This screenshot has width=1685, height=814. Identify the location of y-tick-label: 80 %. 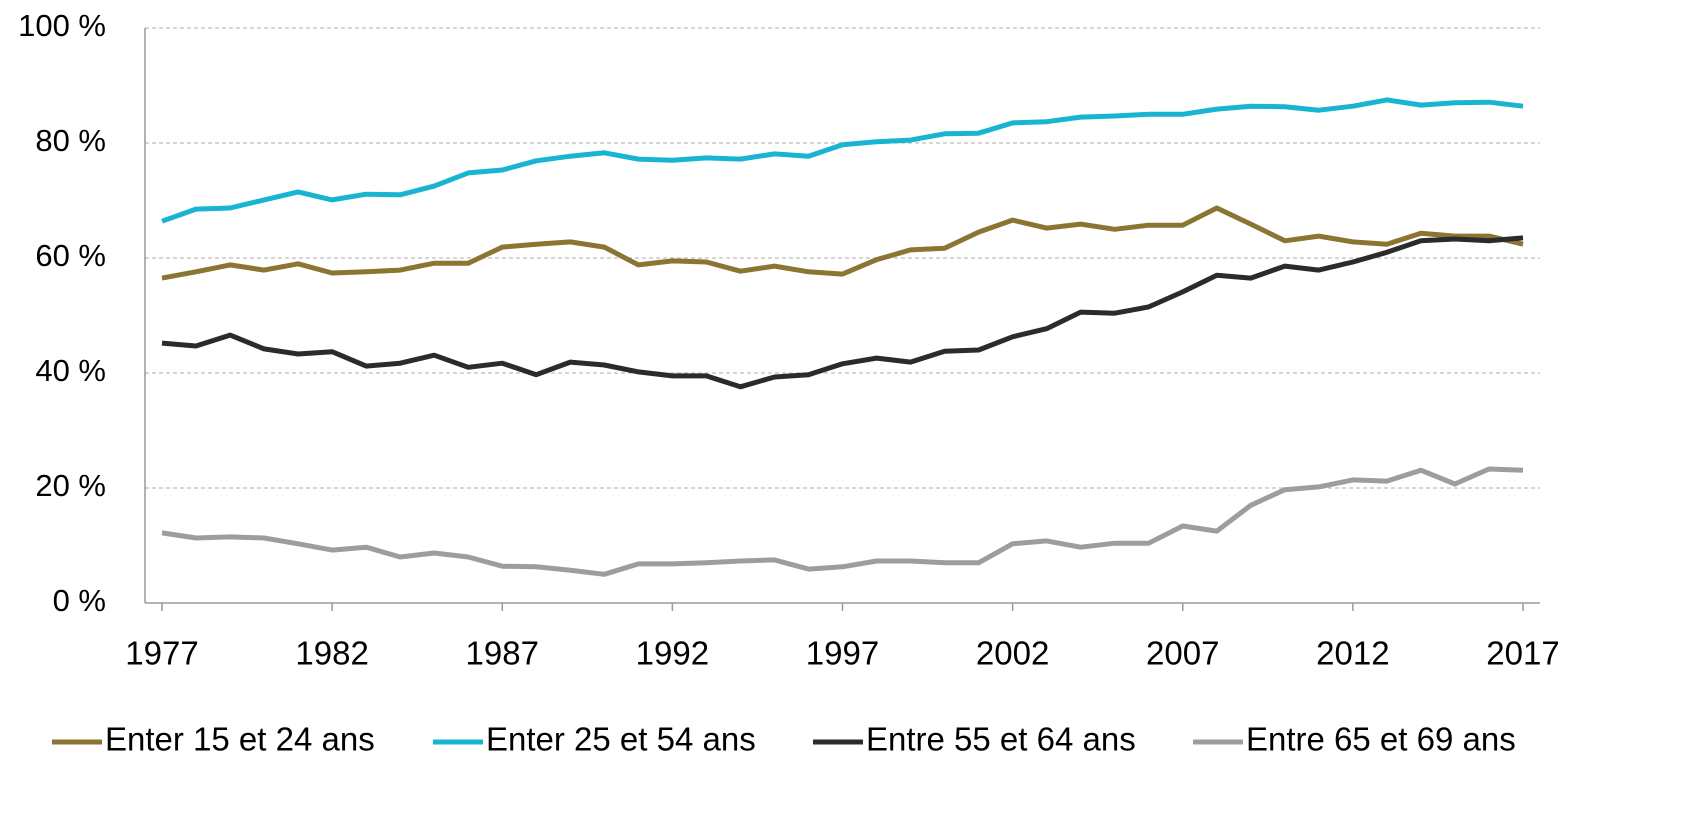
(70, 140).